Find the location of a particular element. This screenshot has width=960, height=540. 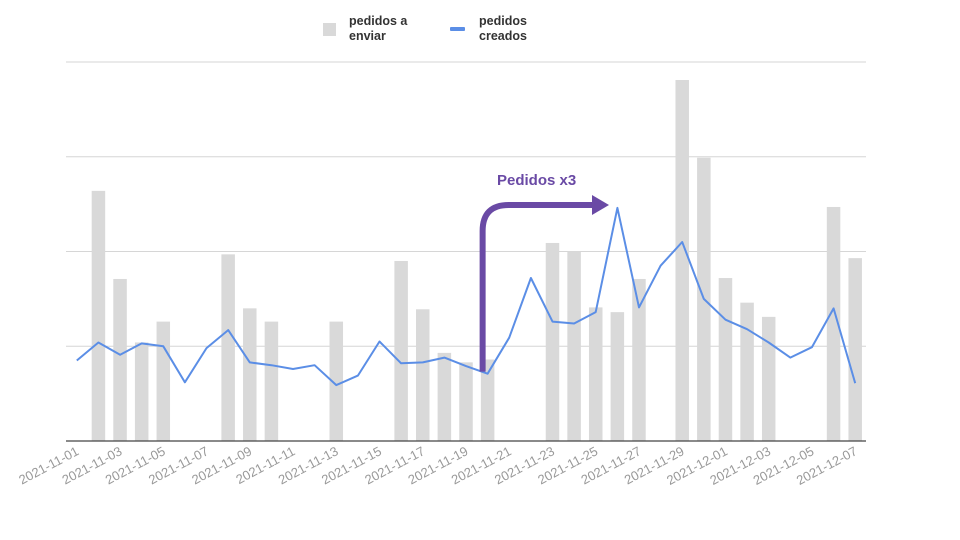

legend-label: pedidos a enviar is located at coordinates (378, 28).